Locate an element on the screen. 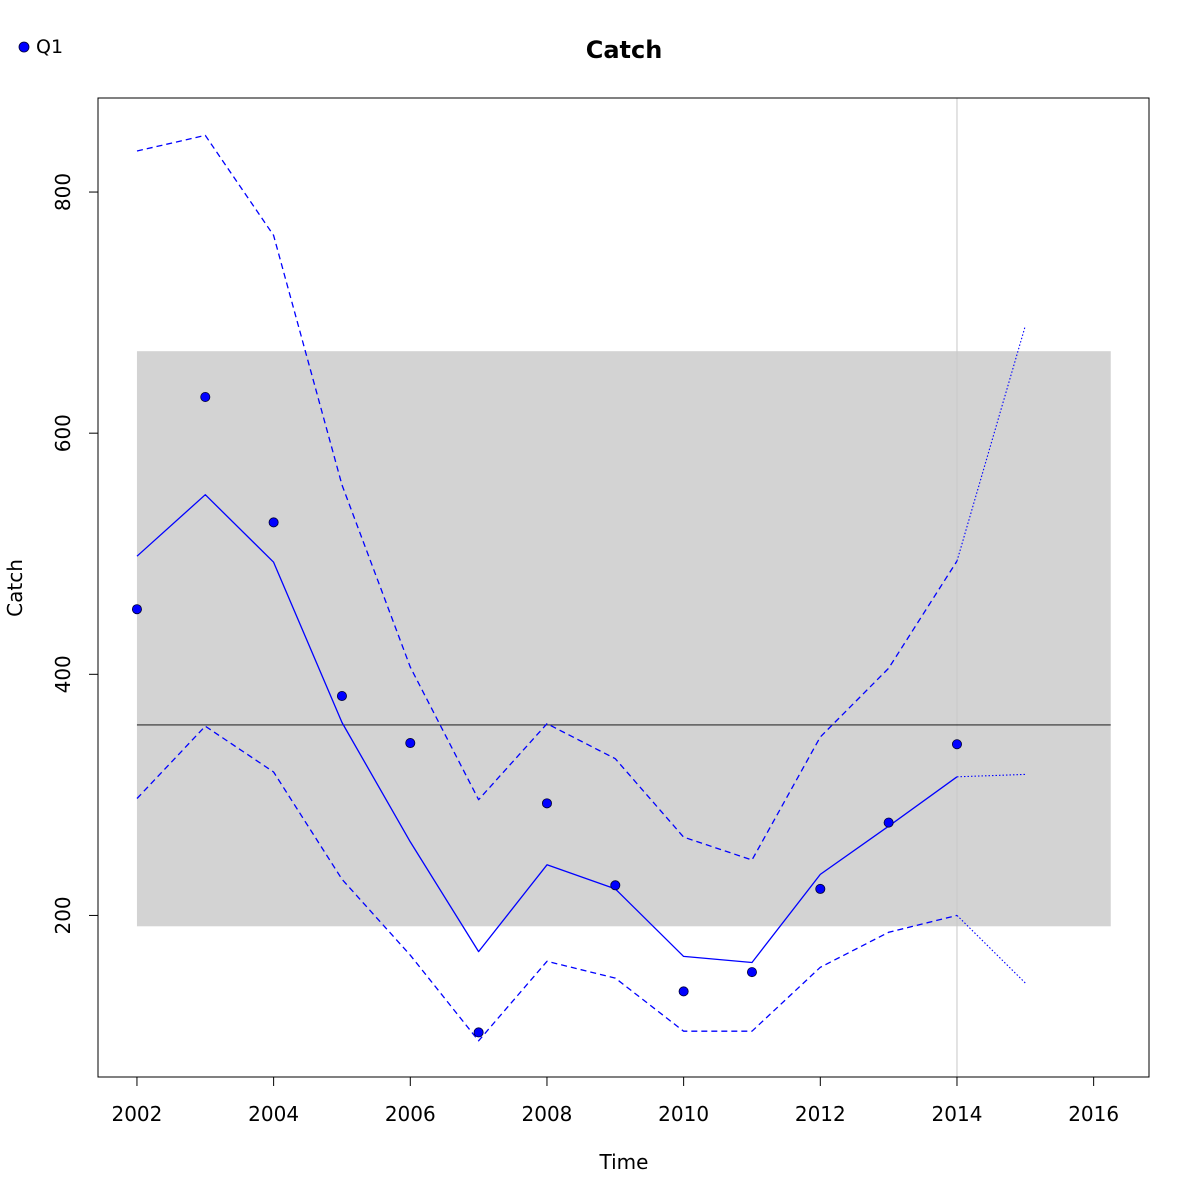  x-axis-label: Time is located at coordinates (624, 1162).